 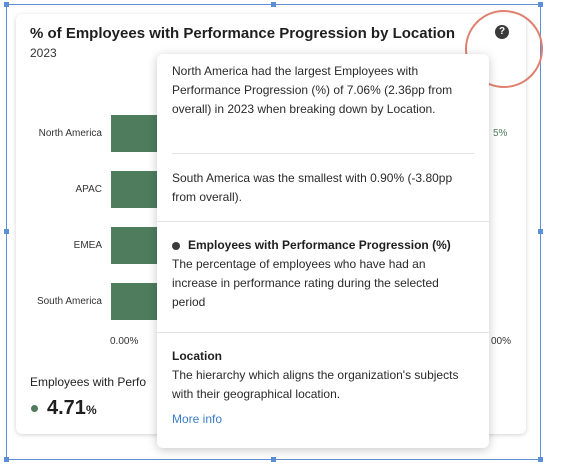 What do you see at coordinates (500, 133) in the screenshot?
I see `data-label: 5%` at bounding box center [500, 133].